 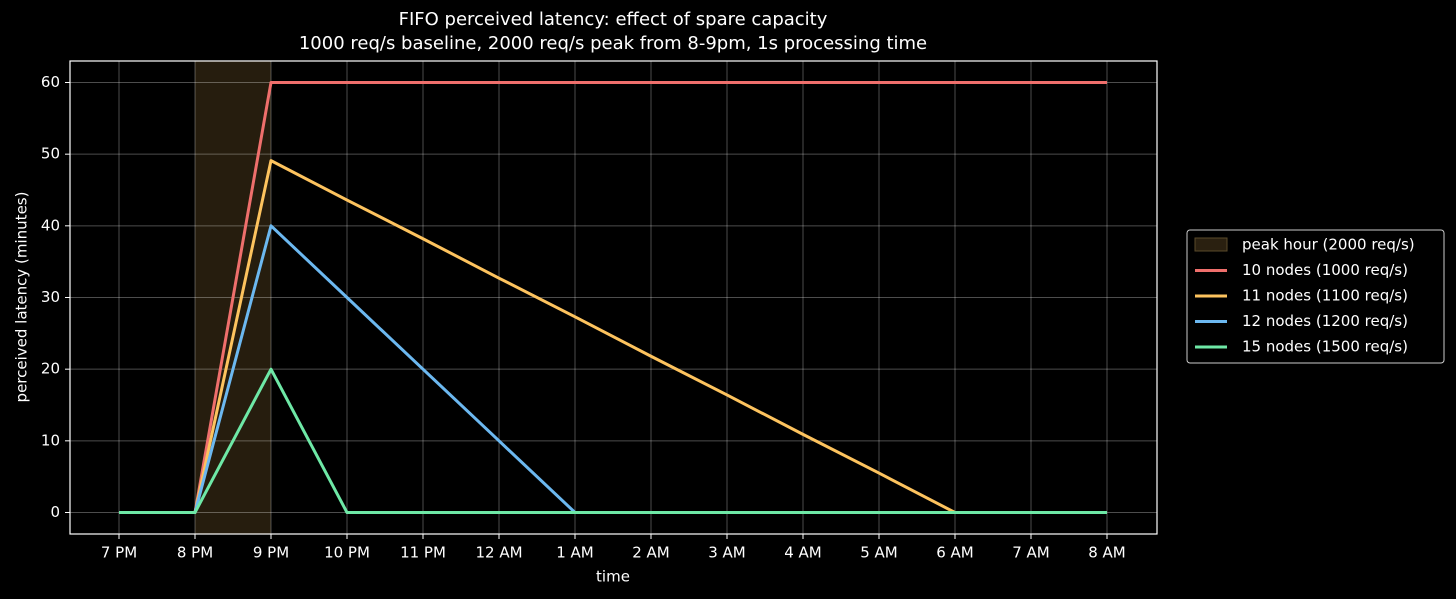 What do you see at coordinates (347, 553) in the screenshot?
I see `x-tick-label: 10 PM` at bounding box center [347, 553].